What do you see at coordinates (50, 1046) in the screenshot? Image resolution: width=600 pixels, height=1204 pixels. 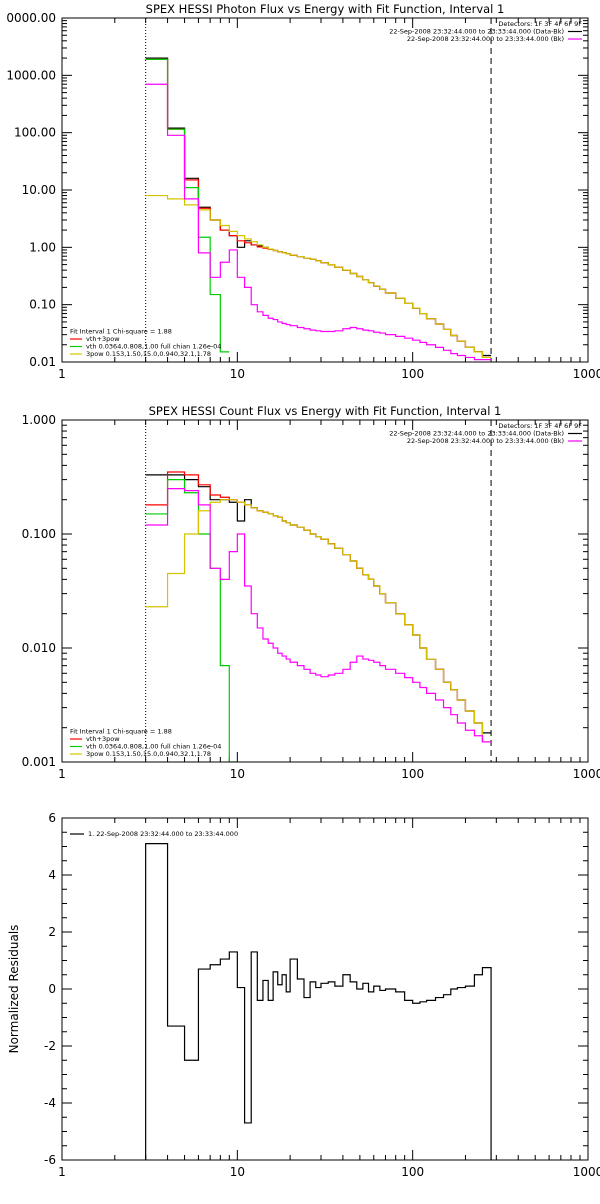 I see `y-tick-label: -2` at bounding box center [50, 1046].